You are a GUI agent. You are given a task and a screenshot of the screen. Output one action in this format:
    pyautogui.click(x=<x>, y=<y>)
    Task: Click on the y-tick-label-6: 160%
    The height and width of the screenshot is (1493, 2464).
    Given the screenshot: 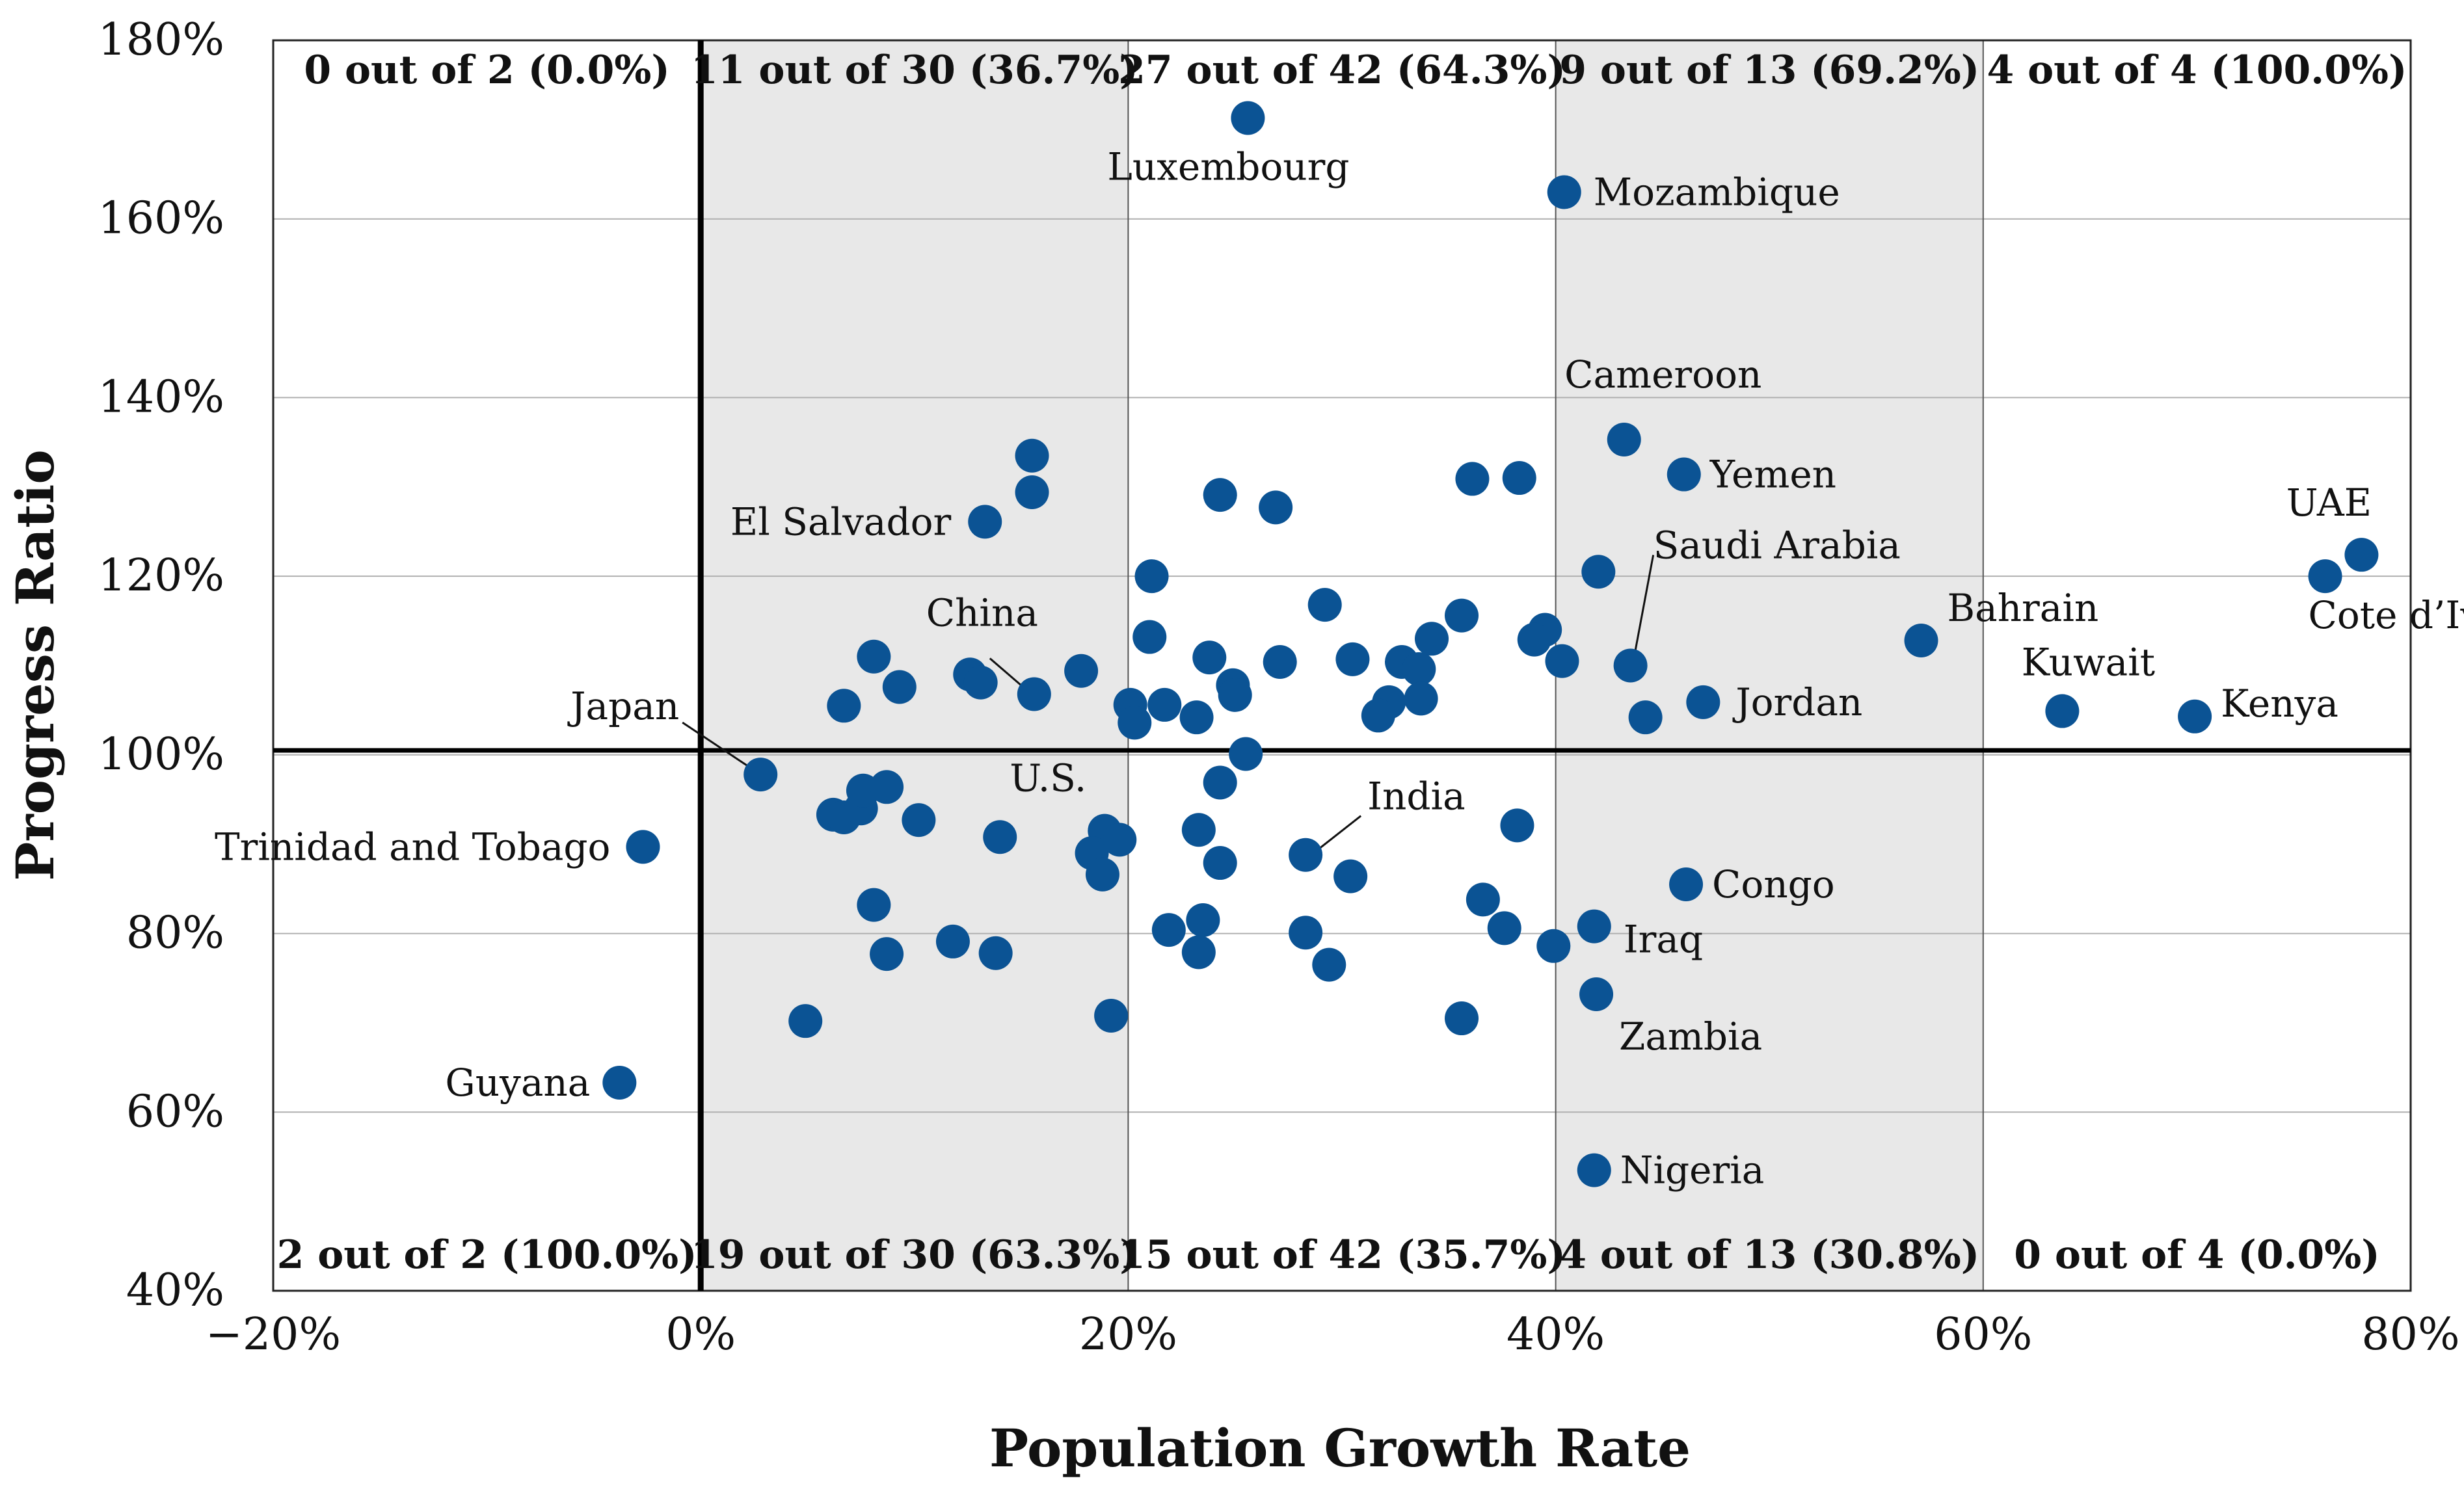 What is the action you would take?
    pyautogui.click(x=161, y=218)
    